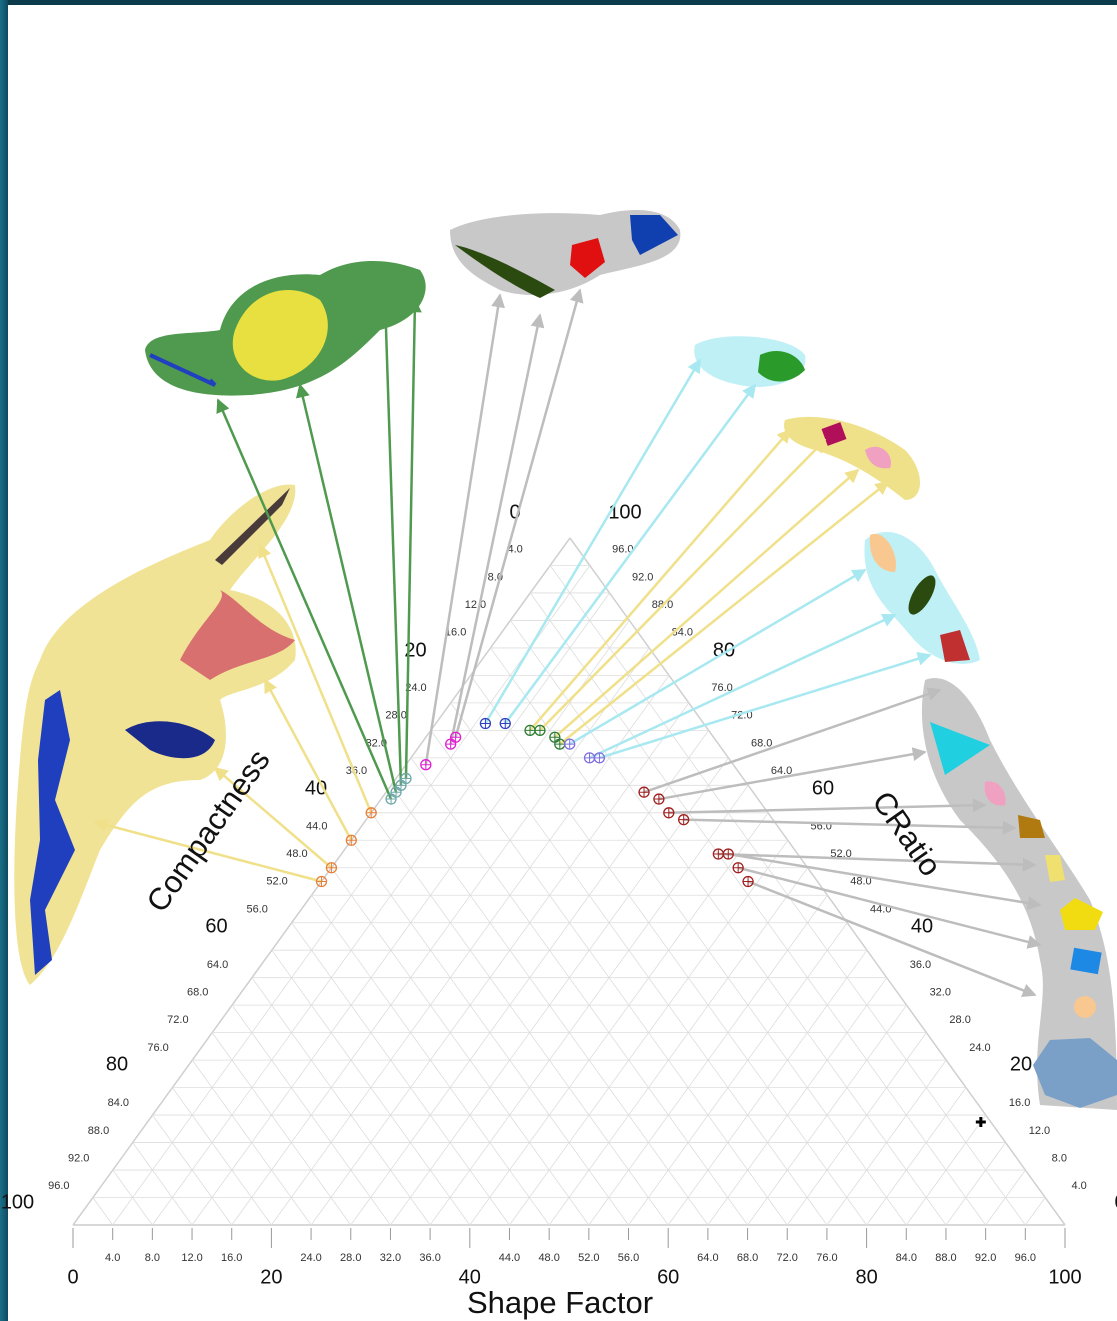  What do you see at coordinates (860, 882) in the screenshot?
I see `right-tick-label: 48.0` at bounding box center [860, 882].